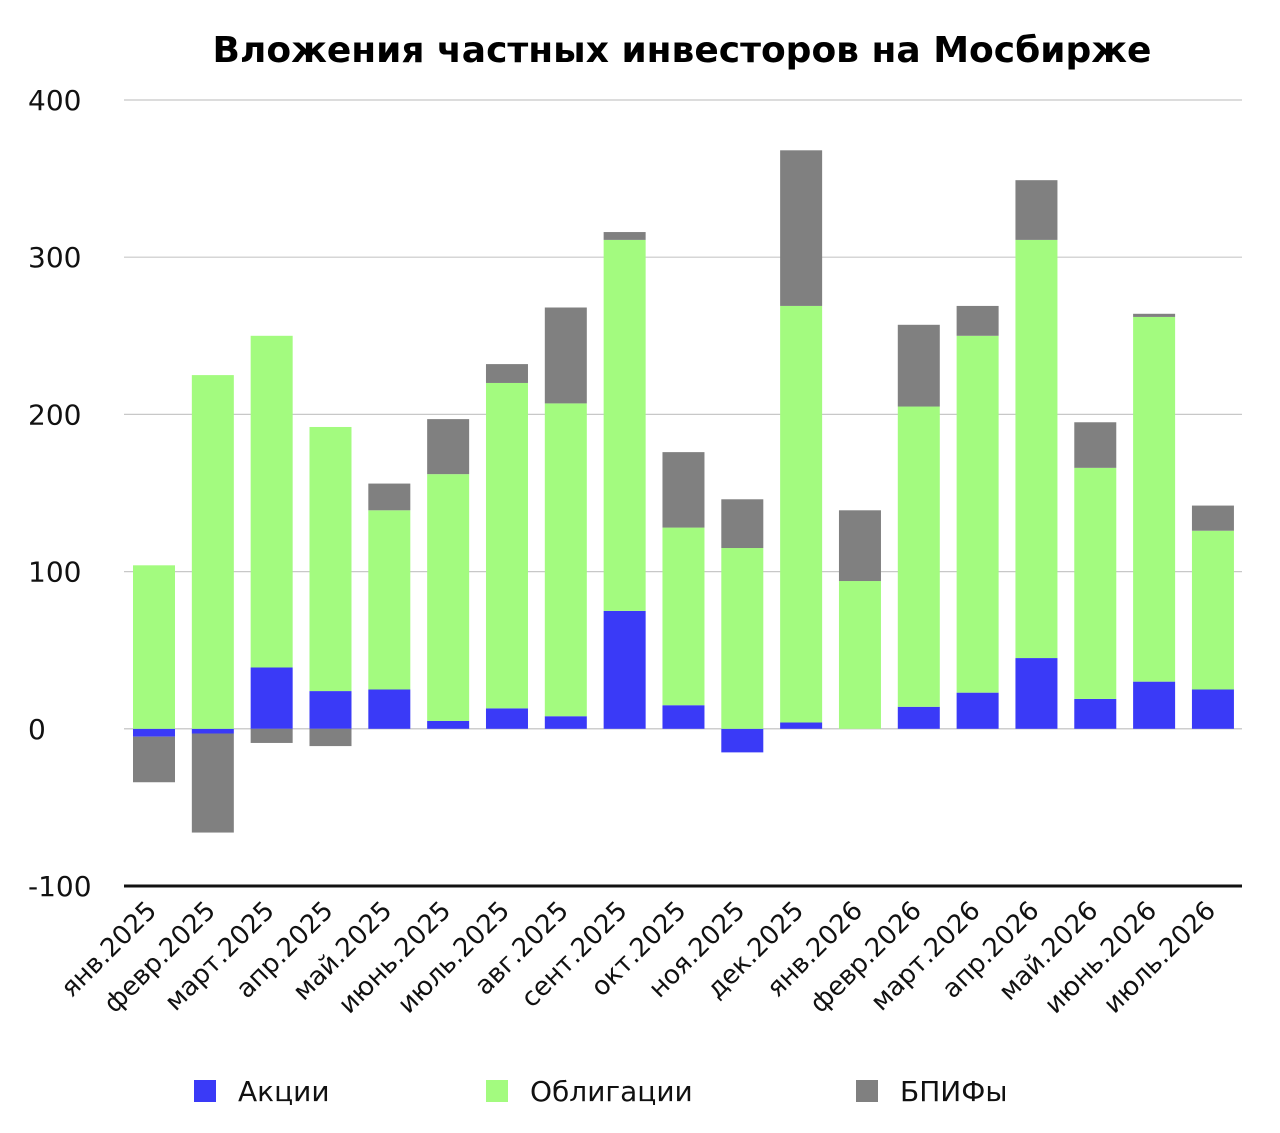 The width and height of the screenshot is (1280, 1133). What do you see at coordinates (54, 257) in the screenshot?
I see `y-tick-label: 300` at bounding box center [54, 257].